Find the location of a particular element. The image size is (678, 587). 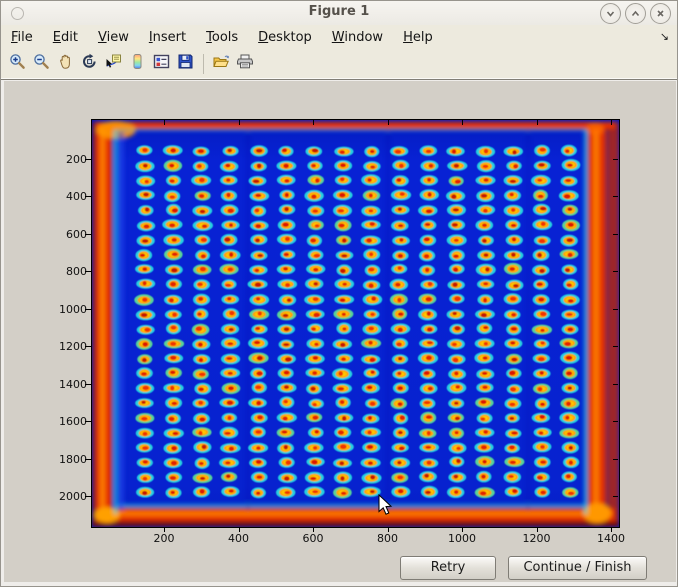

y-tick-label: 600 is located at coordinates (76, 234).